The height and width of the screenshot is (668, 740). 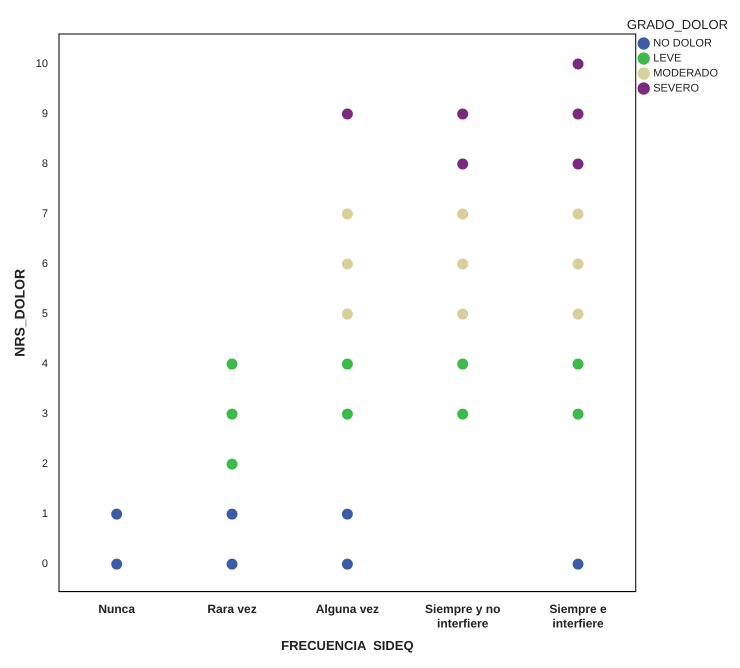 I want to click on legend-title: GRADO_DOLOR, so click(x=677, y=24).